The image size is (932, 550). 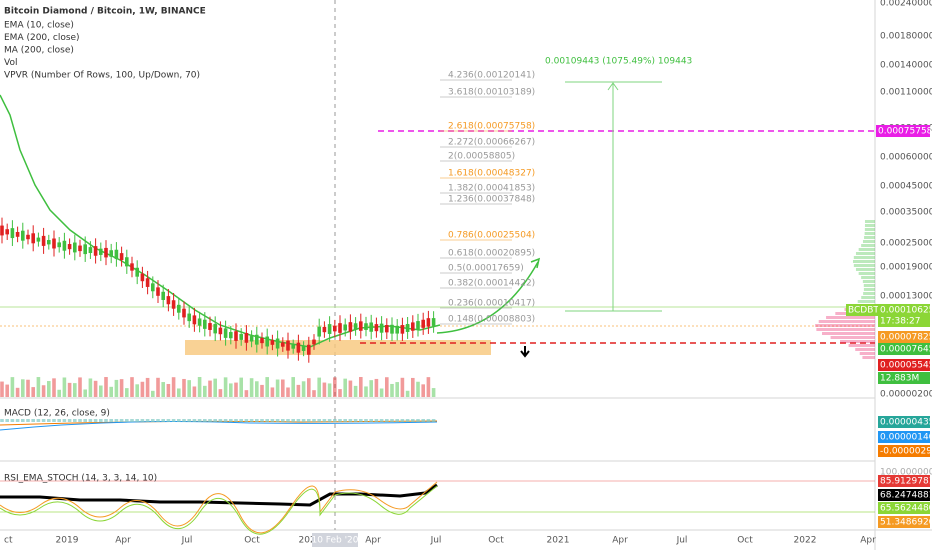 I want to click on price-tag-label: 0.00007825, so click(x=906, y=338).